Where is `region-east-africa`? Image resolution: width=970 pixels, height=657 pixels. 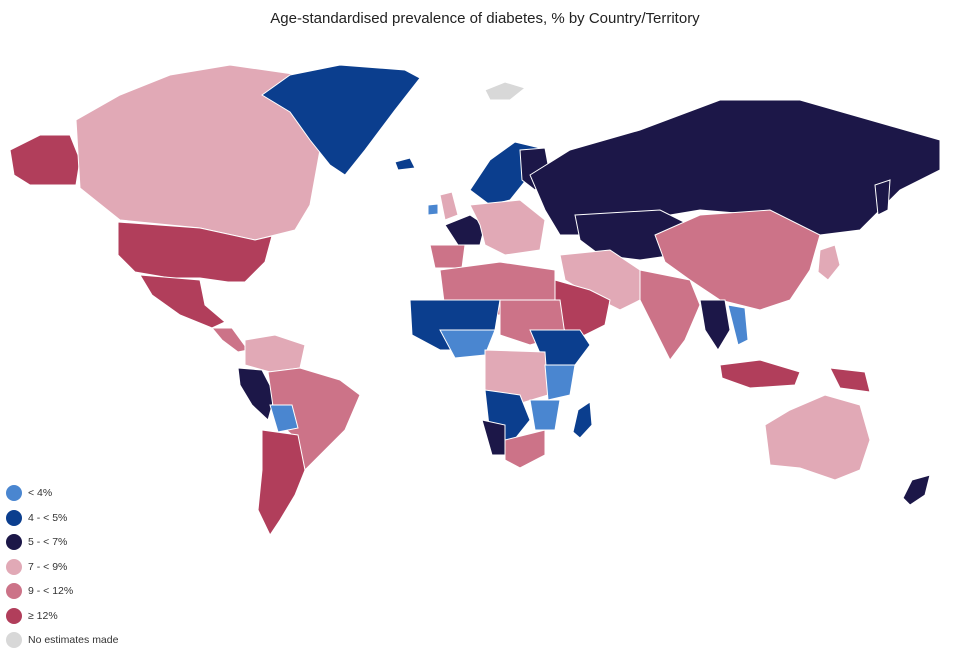
region-east-africa is located at coordinates (560, 382).